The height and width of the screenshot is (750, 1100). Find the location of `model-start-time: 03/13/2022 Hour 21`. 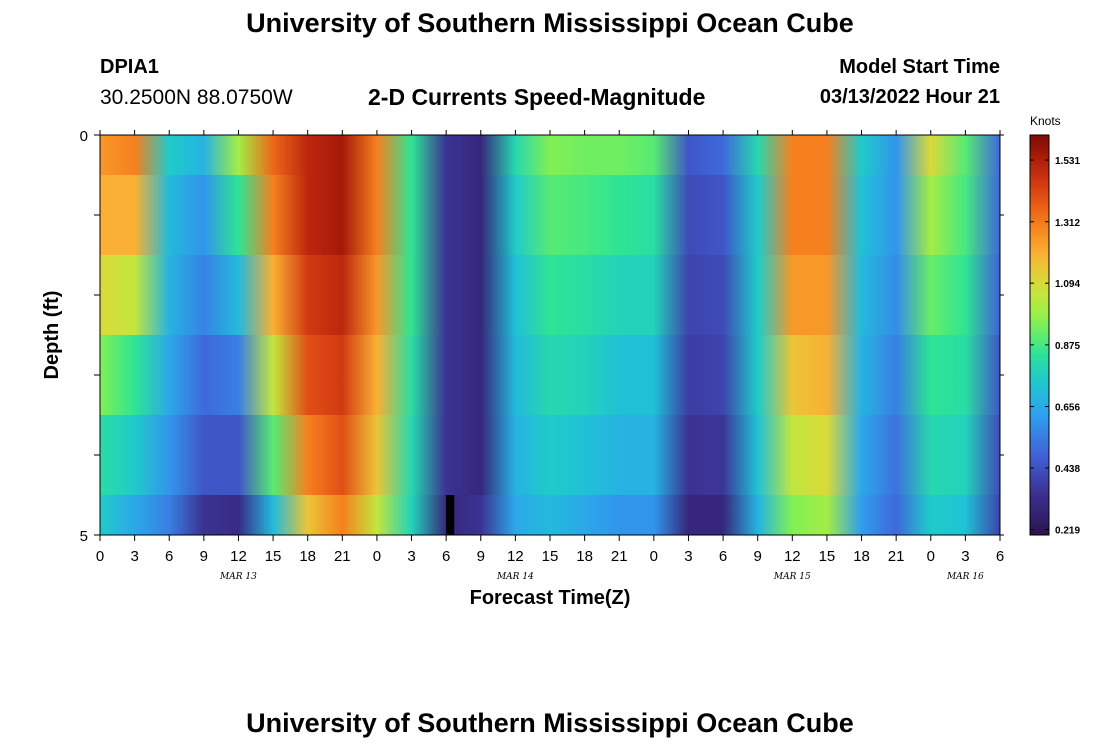

model-start-time: 03/13/2022 Hour 21 is located at coordinates (909, 97).